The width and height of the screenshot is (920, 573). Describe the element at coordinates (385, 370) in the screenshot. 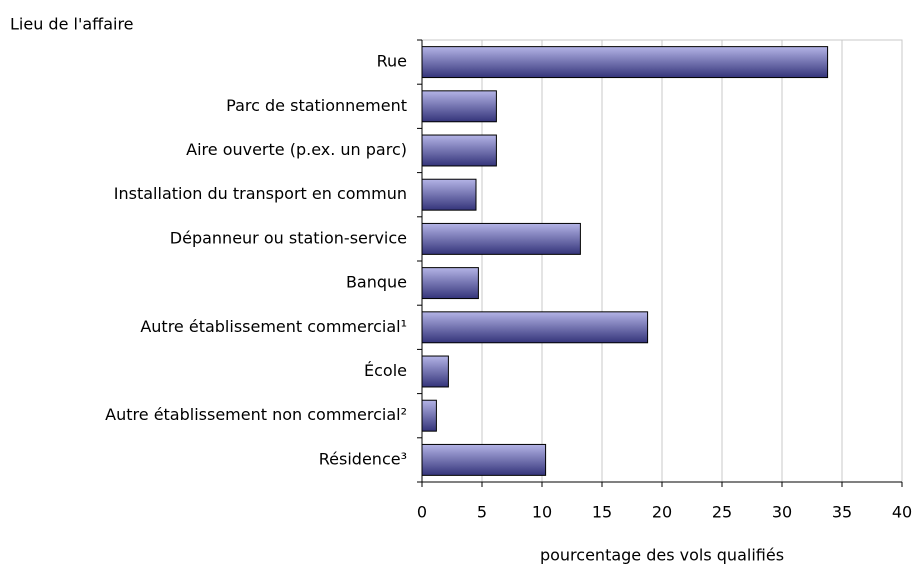

I see `y-tick-label: École` at that location.